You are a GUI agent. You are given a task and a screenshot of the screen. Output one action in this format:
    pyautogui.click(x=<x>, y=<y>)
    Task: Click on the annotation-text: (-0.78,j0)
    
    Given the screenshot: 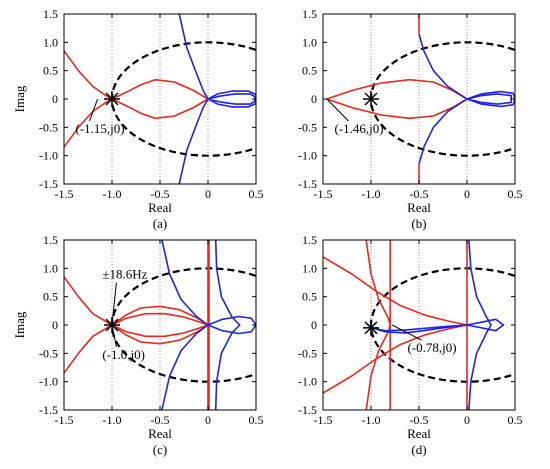 What is the action you would take?
    pyautogui.click(x=431, y=347)
    